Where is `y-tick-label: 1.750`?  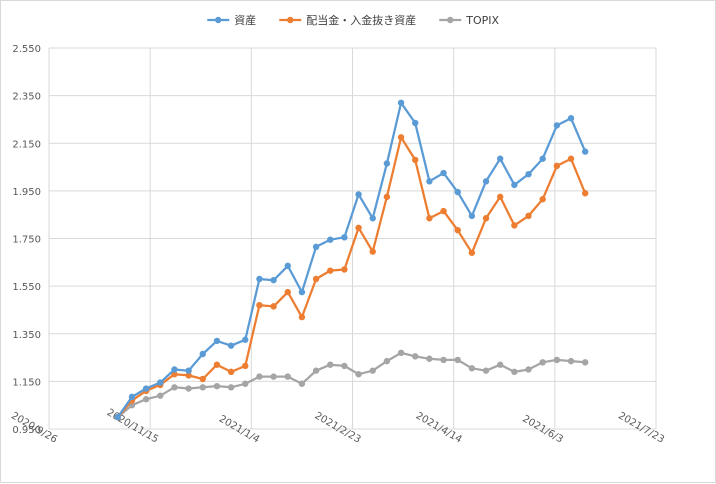
y-tick-label: 1.750 is located at coordinates (26, 240).